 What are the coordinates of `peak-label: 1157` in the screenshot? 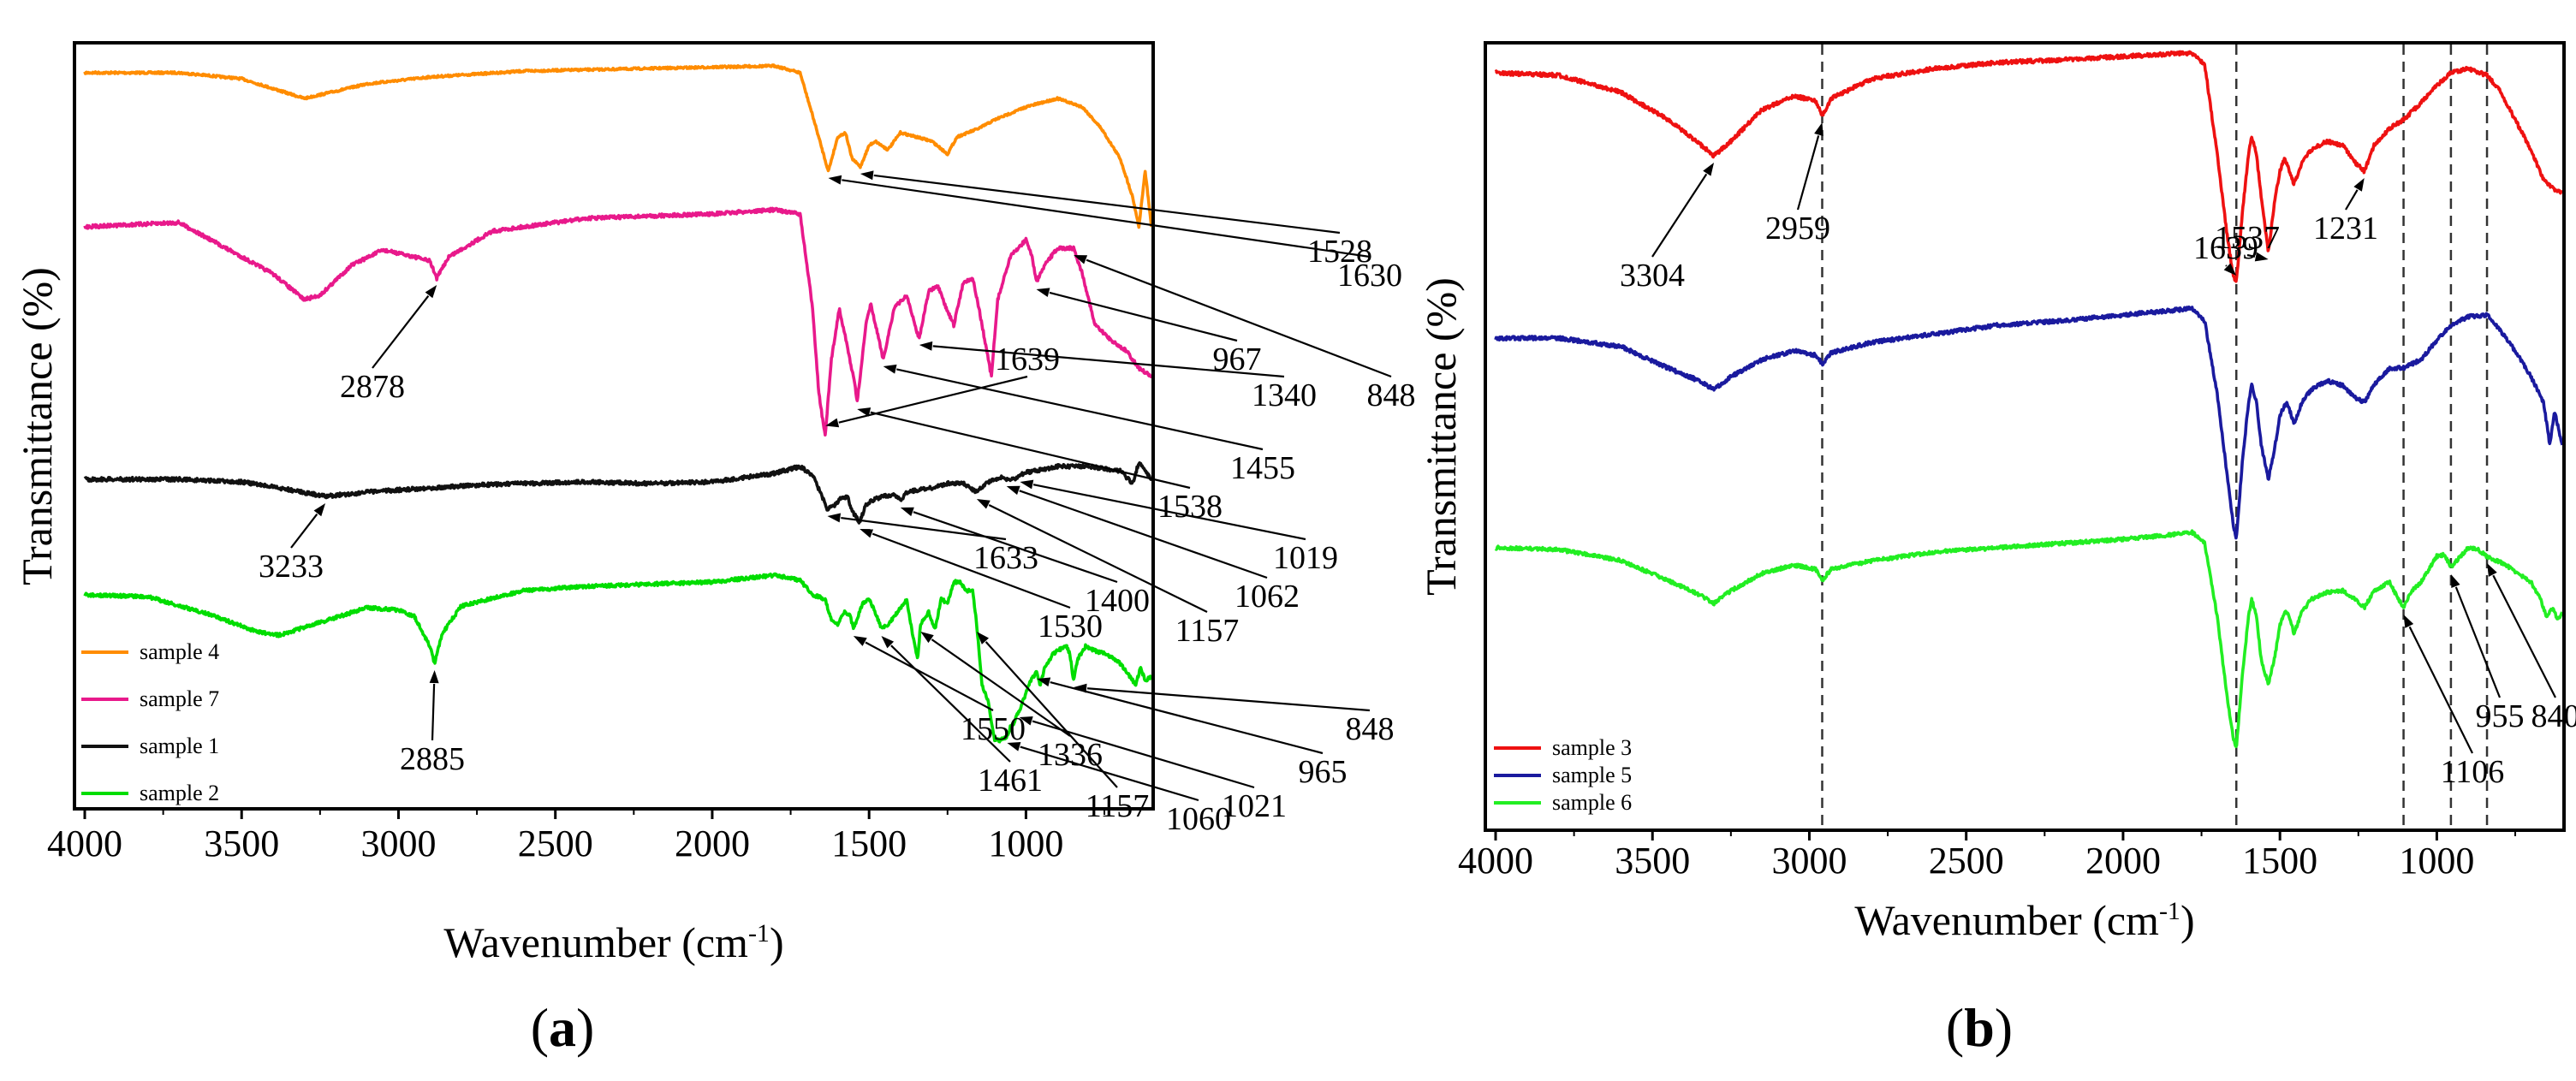 It's located at (1207, 631).